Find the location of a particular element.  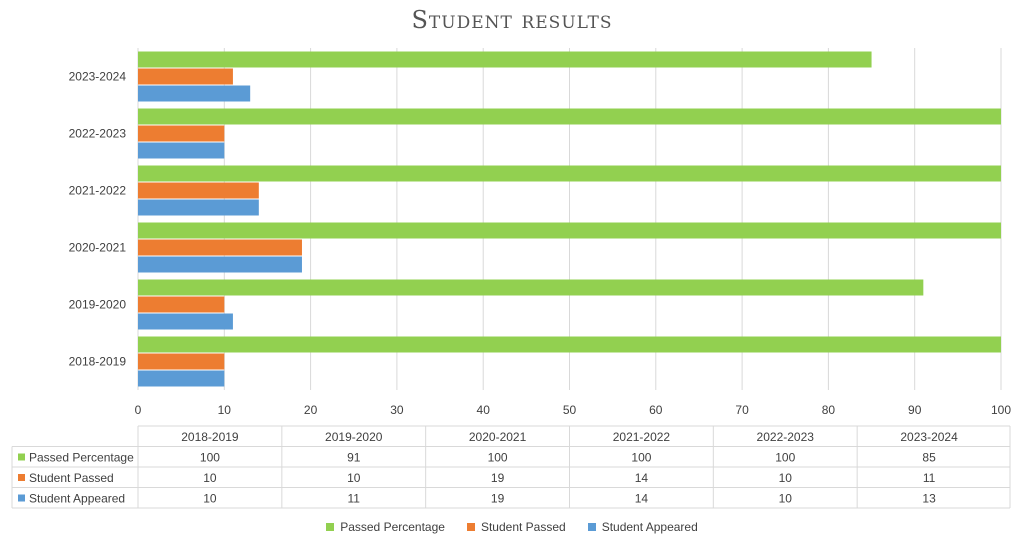

x-tick-label: 20 is located at coordinates (311, 410).